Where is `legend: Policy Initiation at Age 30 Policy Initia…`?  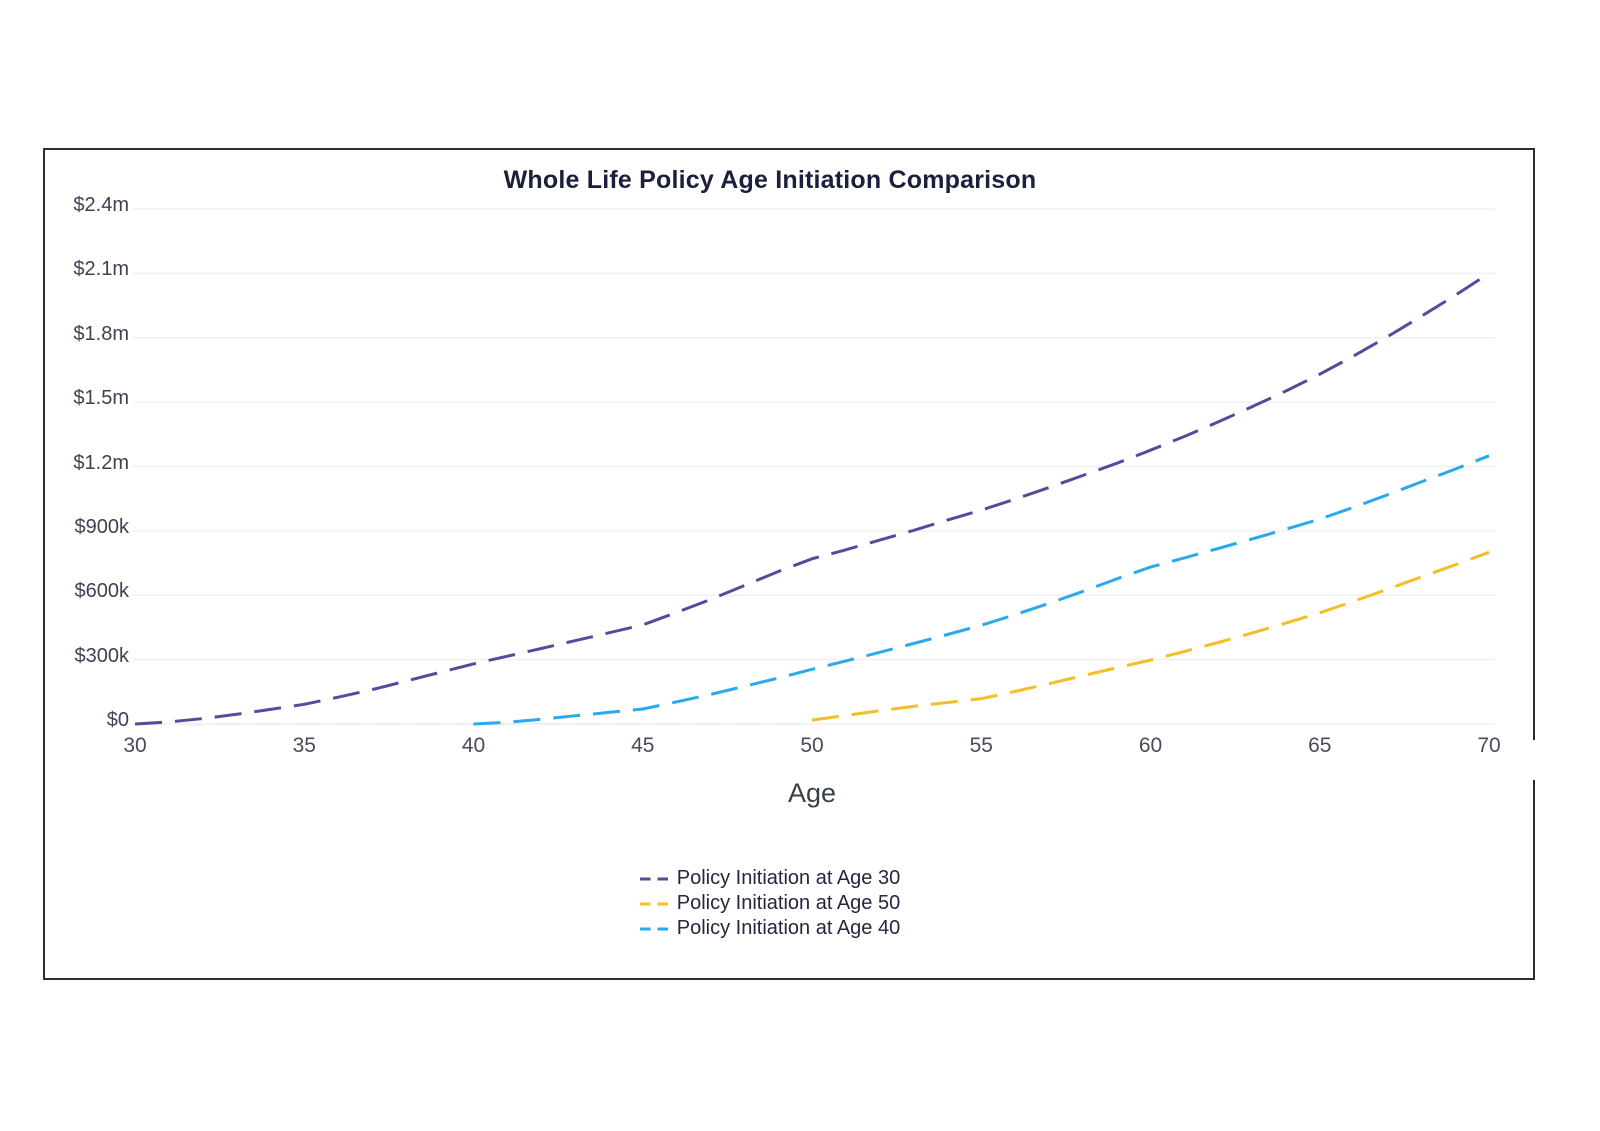
legend: Policy Initiation at Age 30 Policy Initia… is located at coordinates (770, 903).